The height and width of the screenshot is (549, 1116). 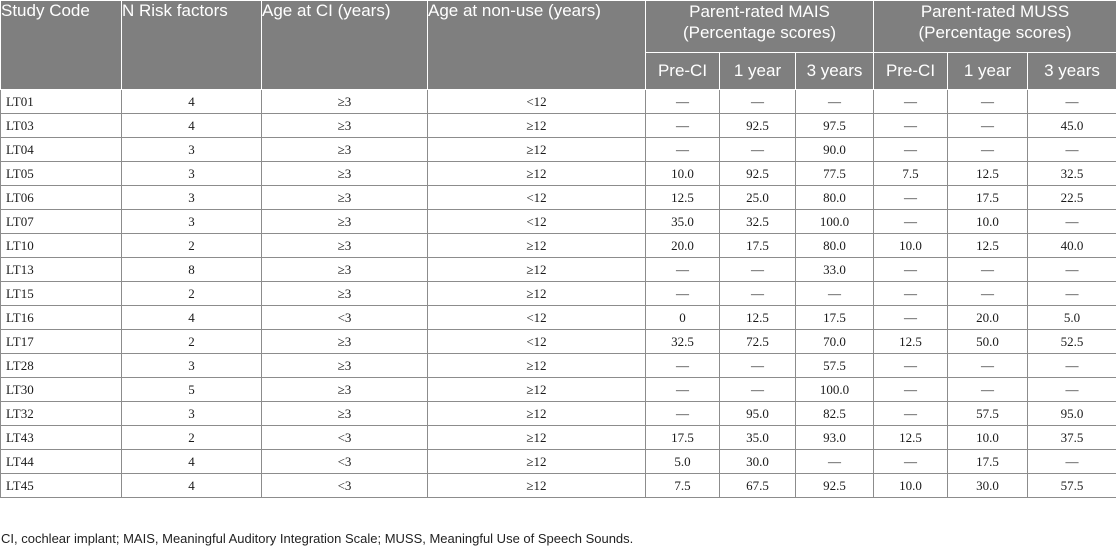 I want to click on header-muss-1-year: 1 year, so click(x=987, y=71).